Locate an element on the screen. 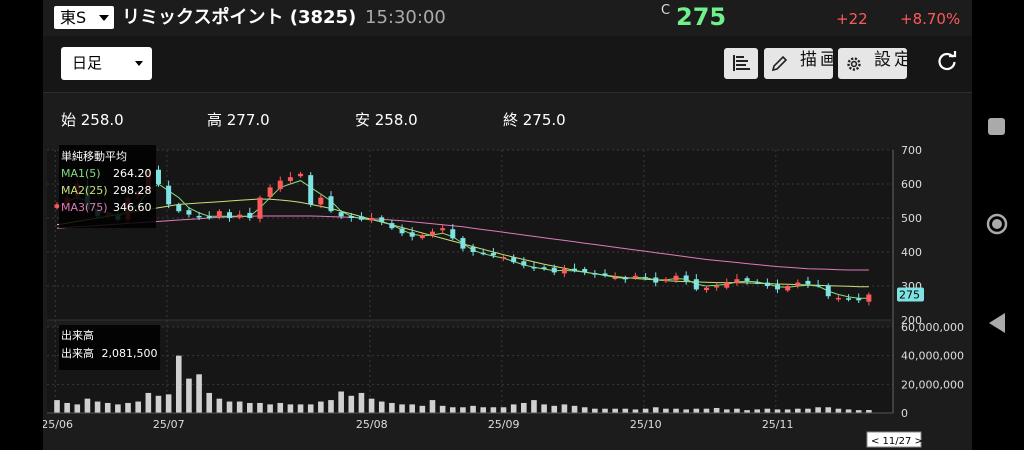  volume-legend-title: 出来高 is located at coordinates (77, 335).